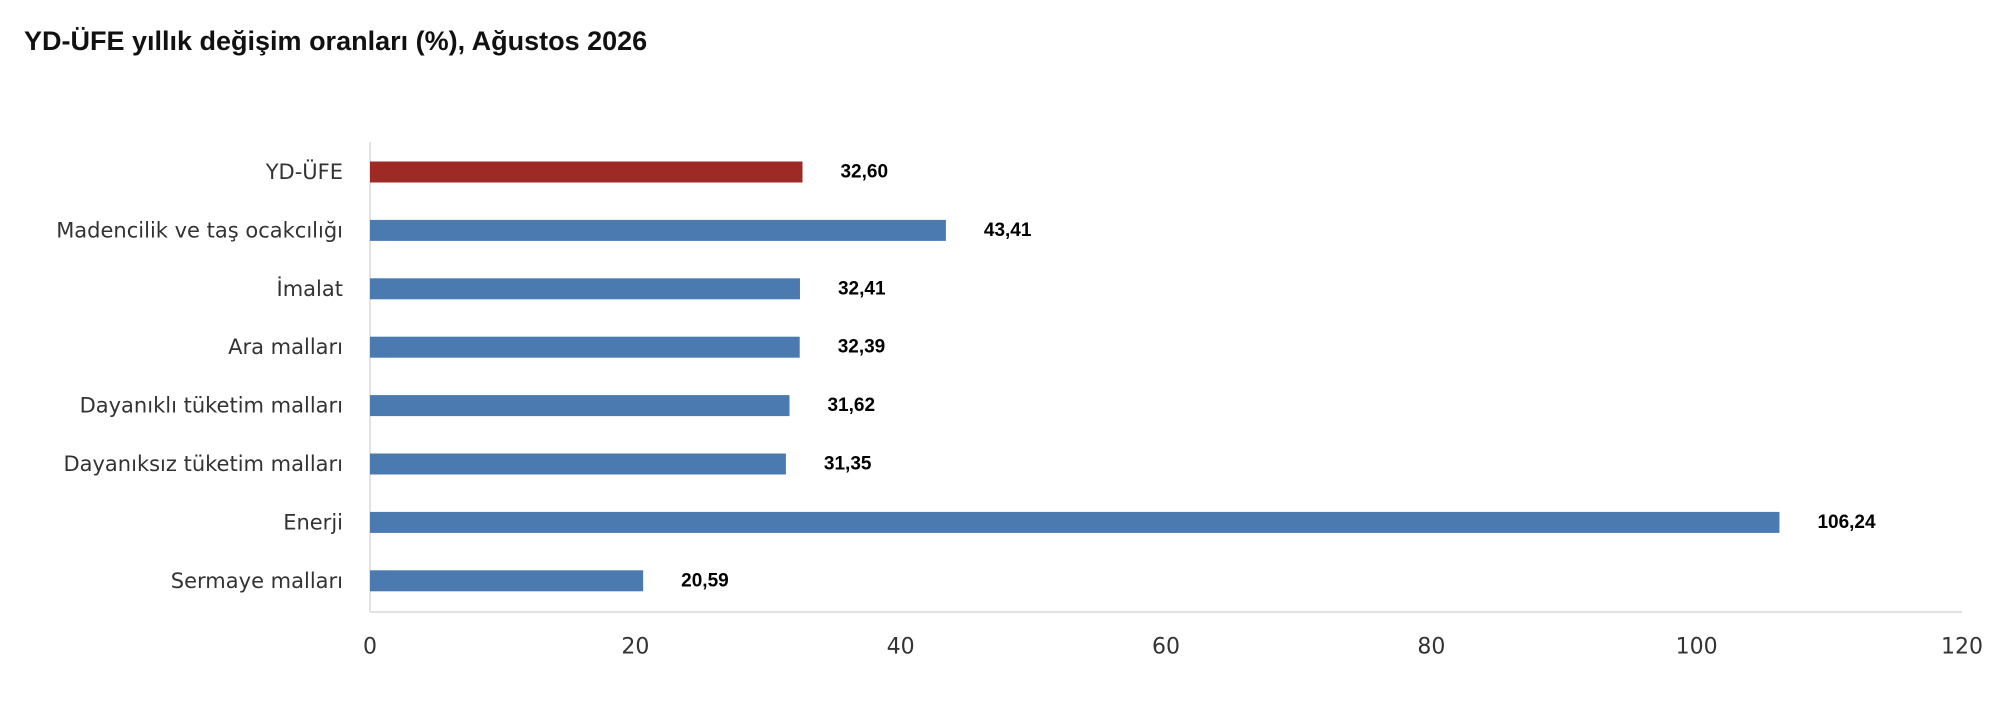  I want to click on category-label-yd-ufe: YD-ÜFE, so click(304, 171).